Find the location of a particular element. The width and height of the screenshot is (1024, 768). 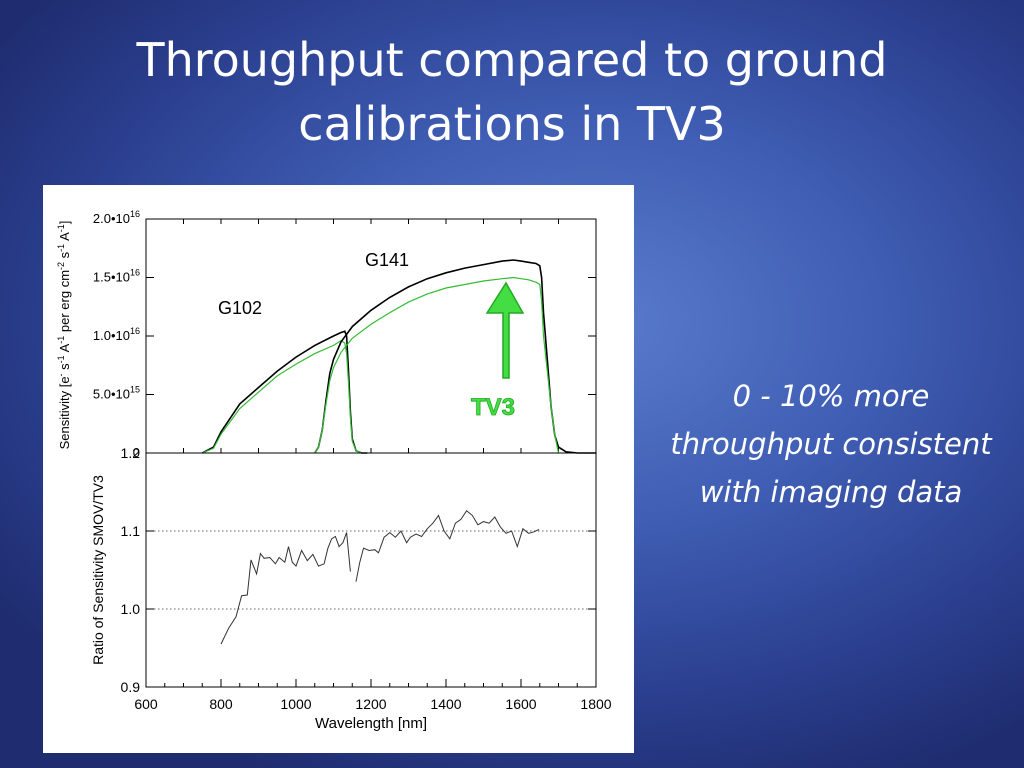

annotation-tv3: TV3 is located at coordinates (493, 407).